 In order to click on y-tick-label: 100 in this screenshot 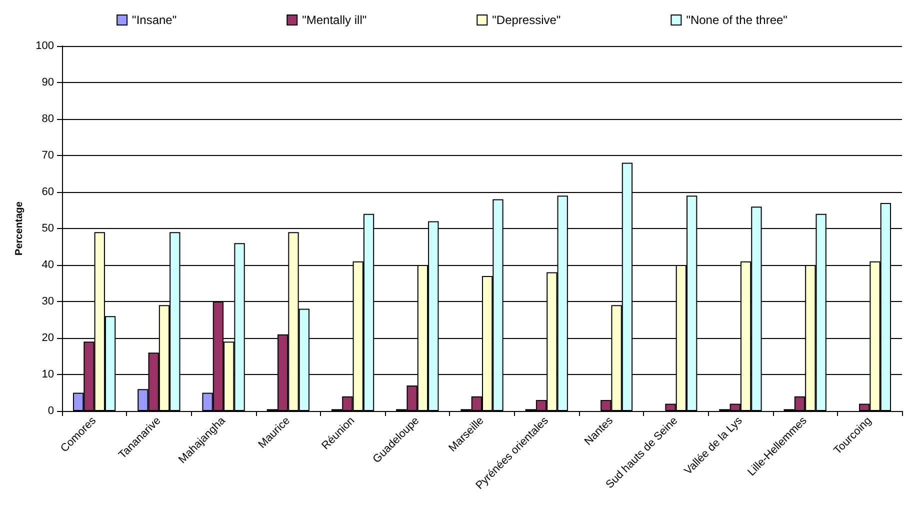, I will do `click(45, 46)`.